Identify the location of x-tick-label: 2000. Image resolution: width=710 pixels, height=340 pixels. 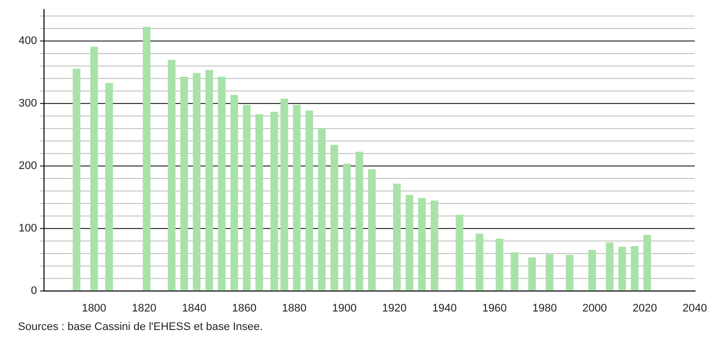
(594, 308).